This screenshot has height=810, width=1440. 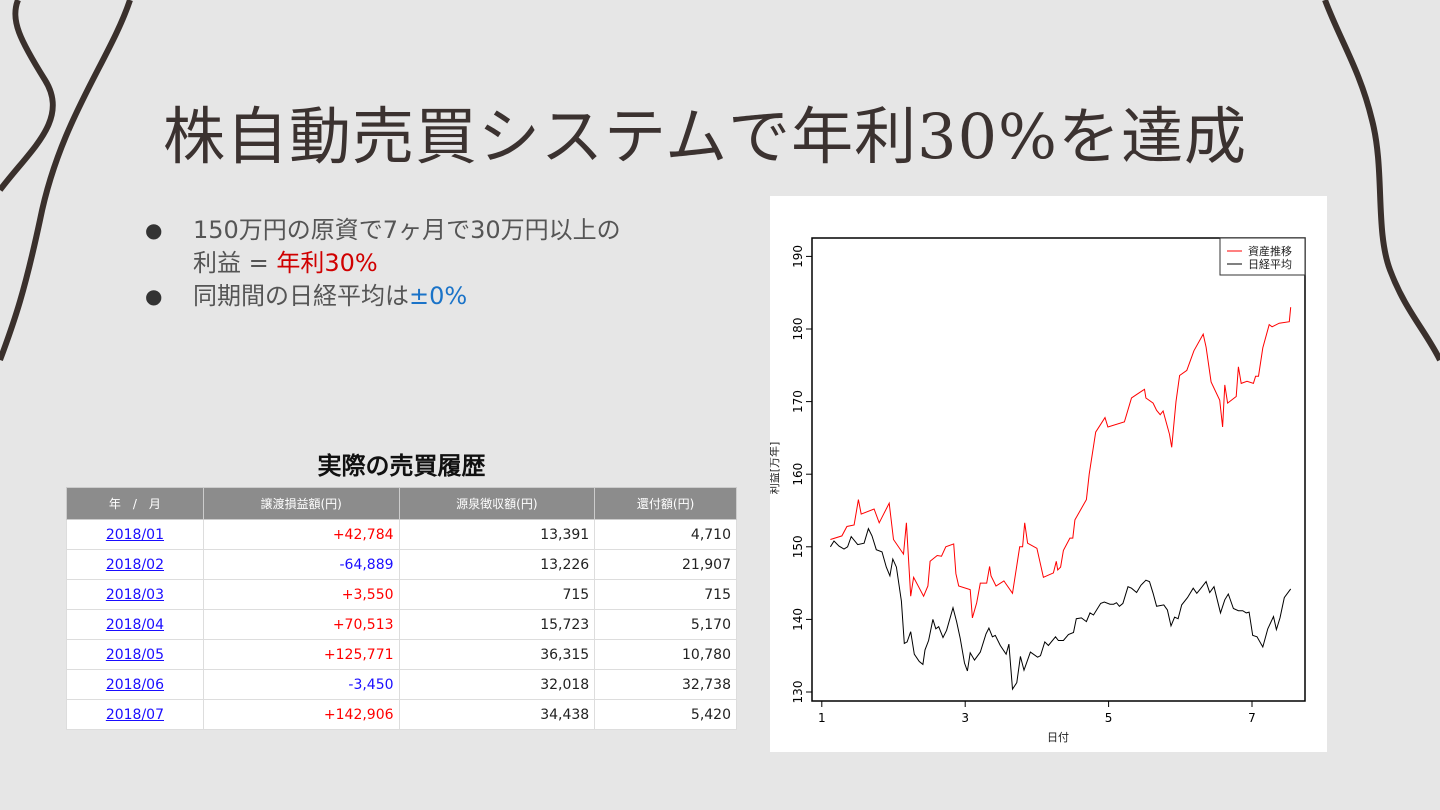 What do you see at coordinates (301, 624) in the screenshot?
I see `cell-gain-loss: +70,513` at bounding box center [301, 624].